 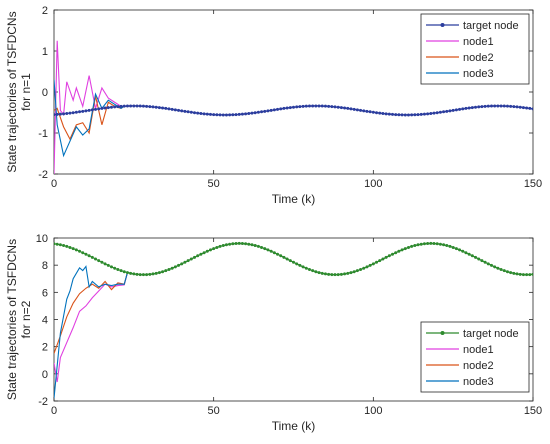 What do you see at coordinates (442, 333) in the screenshot?
I see `legend-marker` at bounding box center [442, 333].